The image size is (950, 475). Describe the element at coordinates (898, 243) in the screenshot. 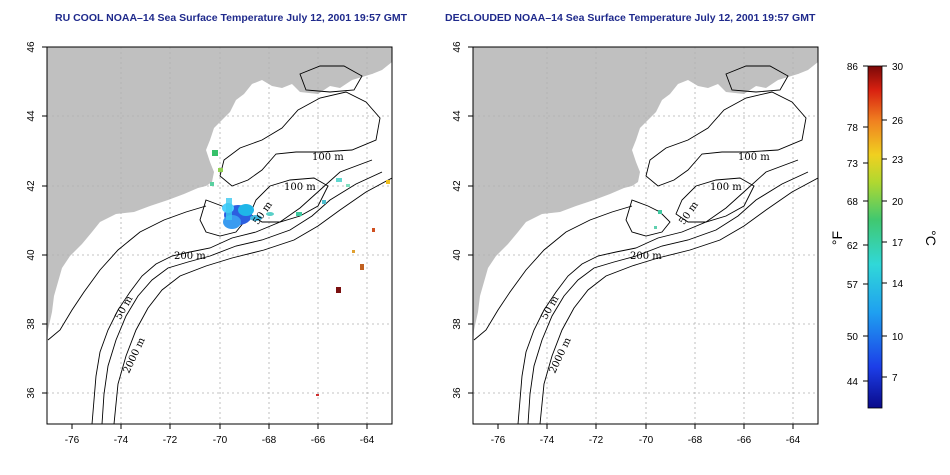

I see `colorbar-c-tick: 17` at that location.